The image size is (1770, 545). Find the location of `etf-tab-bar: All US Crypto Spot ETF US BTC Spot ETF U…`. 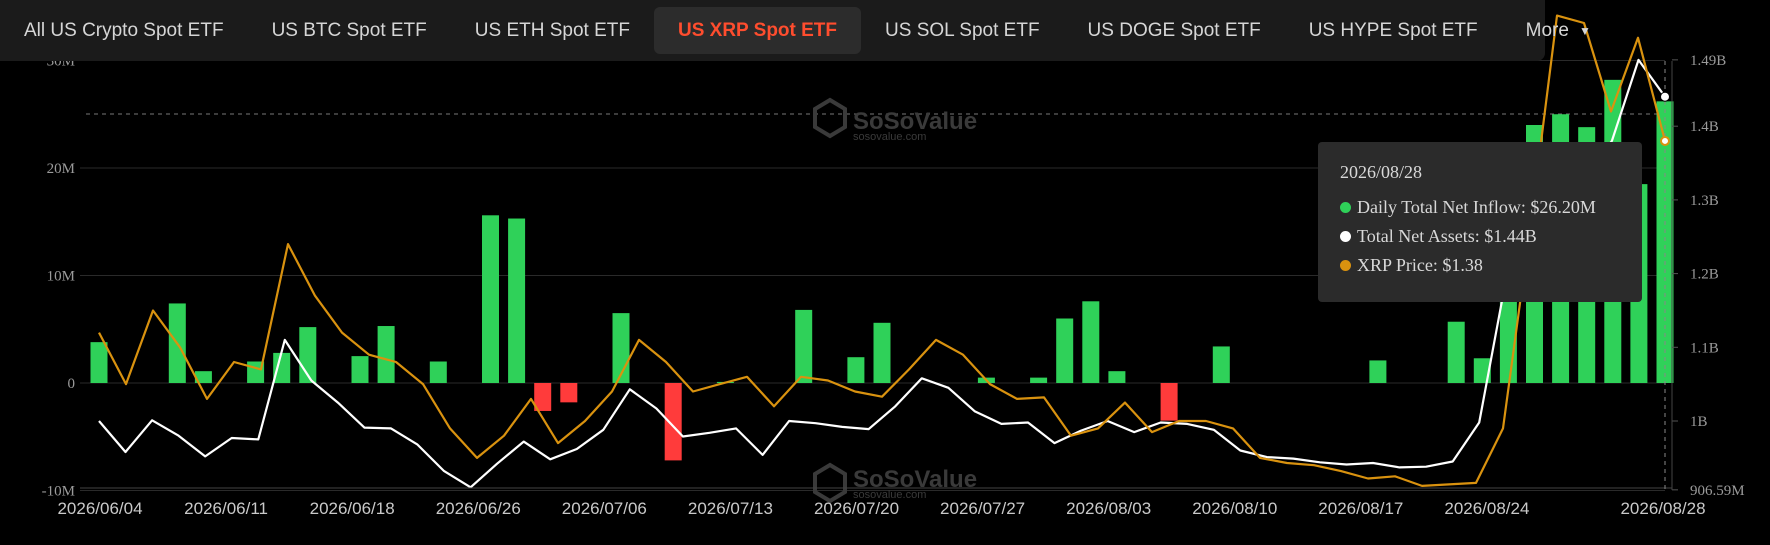

etf-tab-bar: All US Crypto Spot ETF US BTC Spot ETF U… is located at coordinates (795, 30).